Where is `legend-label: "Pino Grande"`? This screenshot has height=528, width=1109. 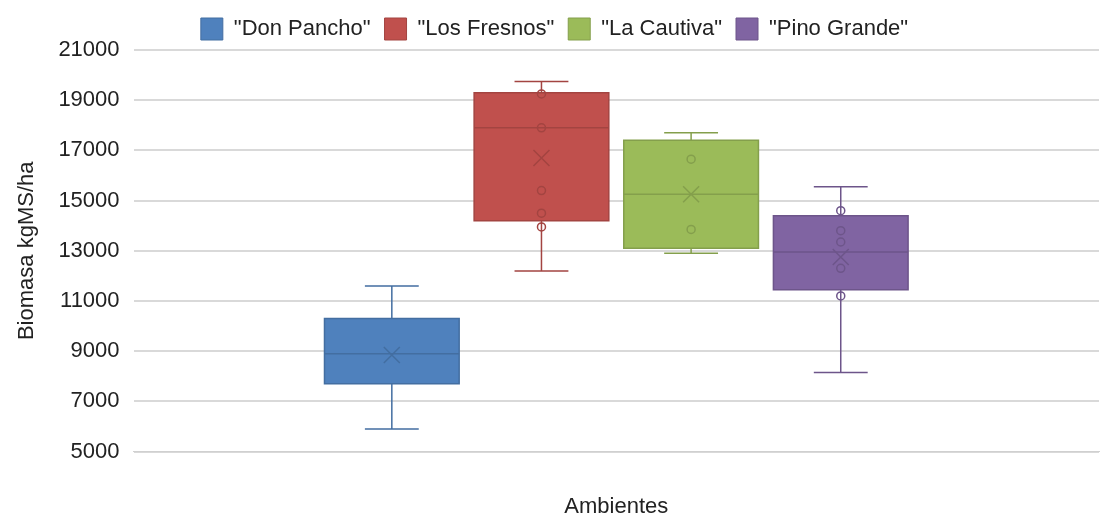
legend-label: "Pino Grande" is located at coordinates (839, 28).